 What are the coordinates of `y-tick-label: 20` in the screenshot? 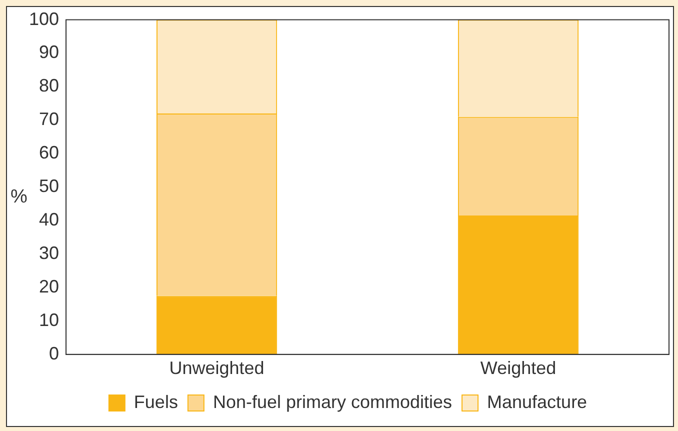 It's located at (49, 286).